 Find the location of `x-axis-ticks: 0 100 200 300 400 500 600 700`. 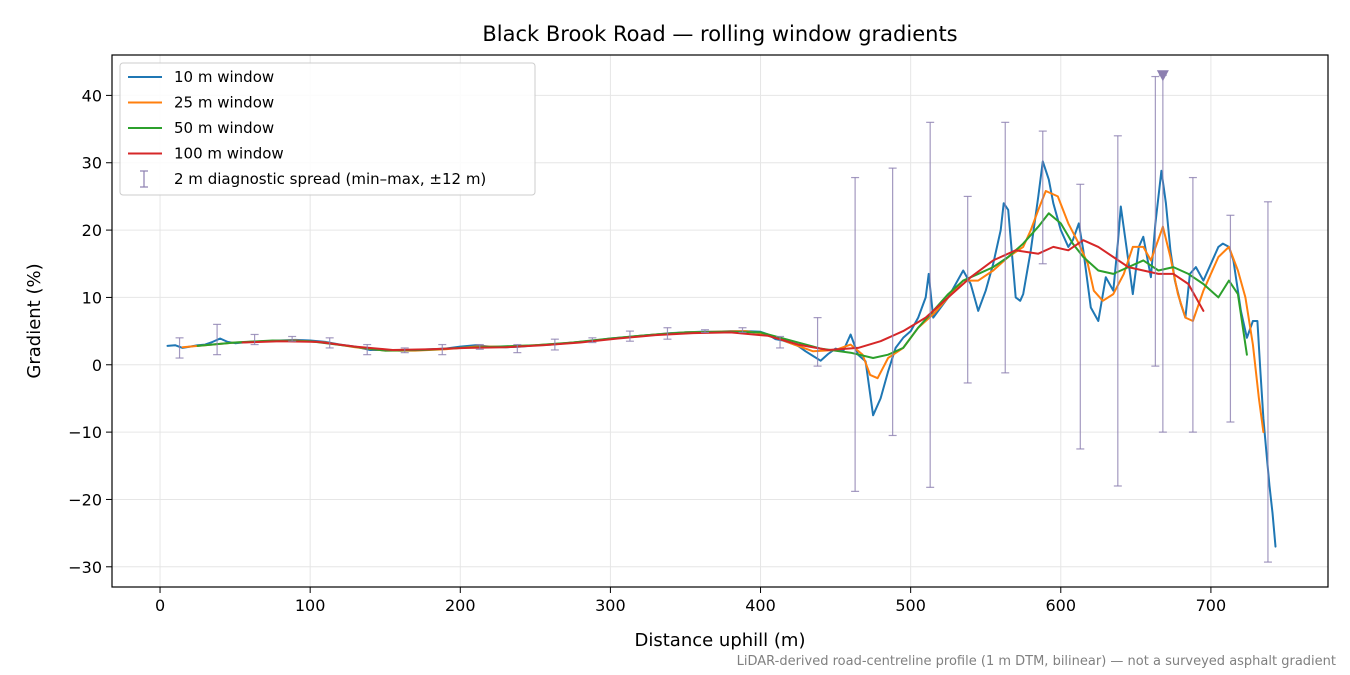

x-axis-ticks: 0 100 200 300 400 500 600 700 is located at coordinates (690, 601).